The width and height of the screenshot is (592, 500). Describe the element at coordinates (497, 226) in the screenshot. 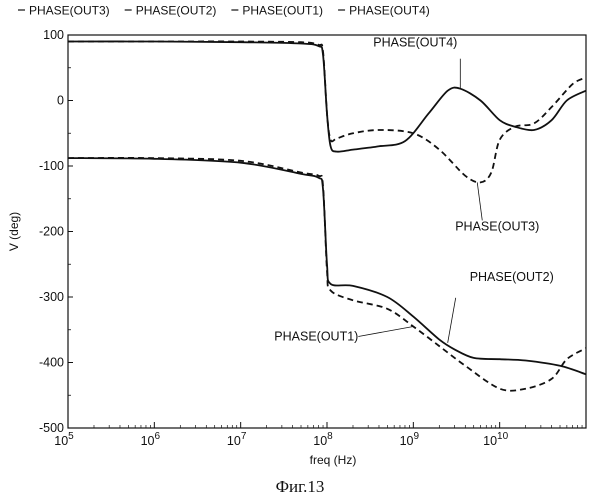

I see `annotation-label: PHASE(OUT3)` at that location.